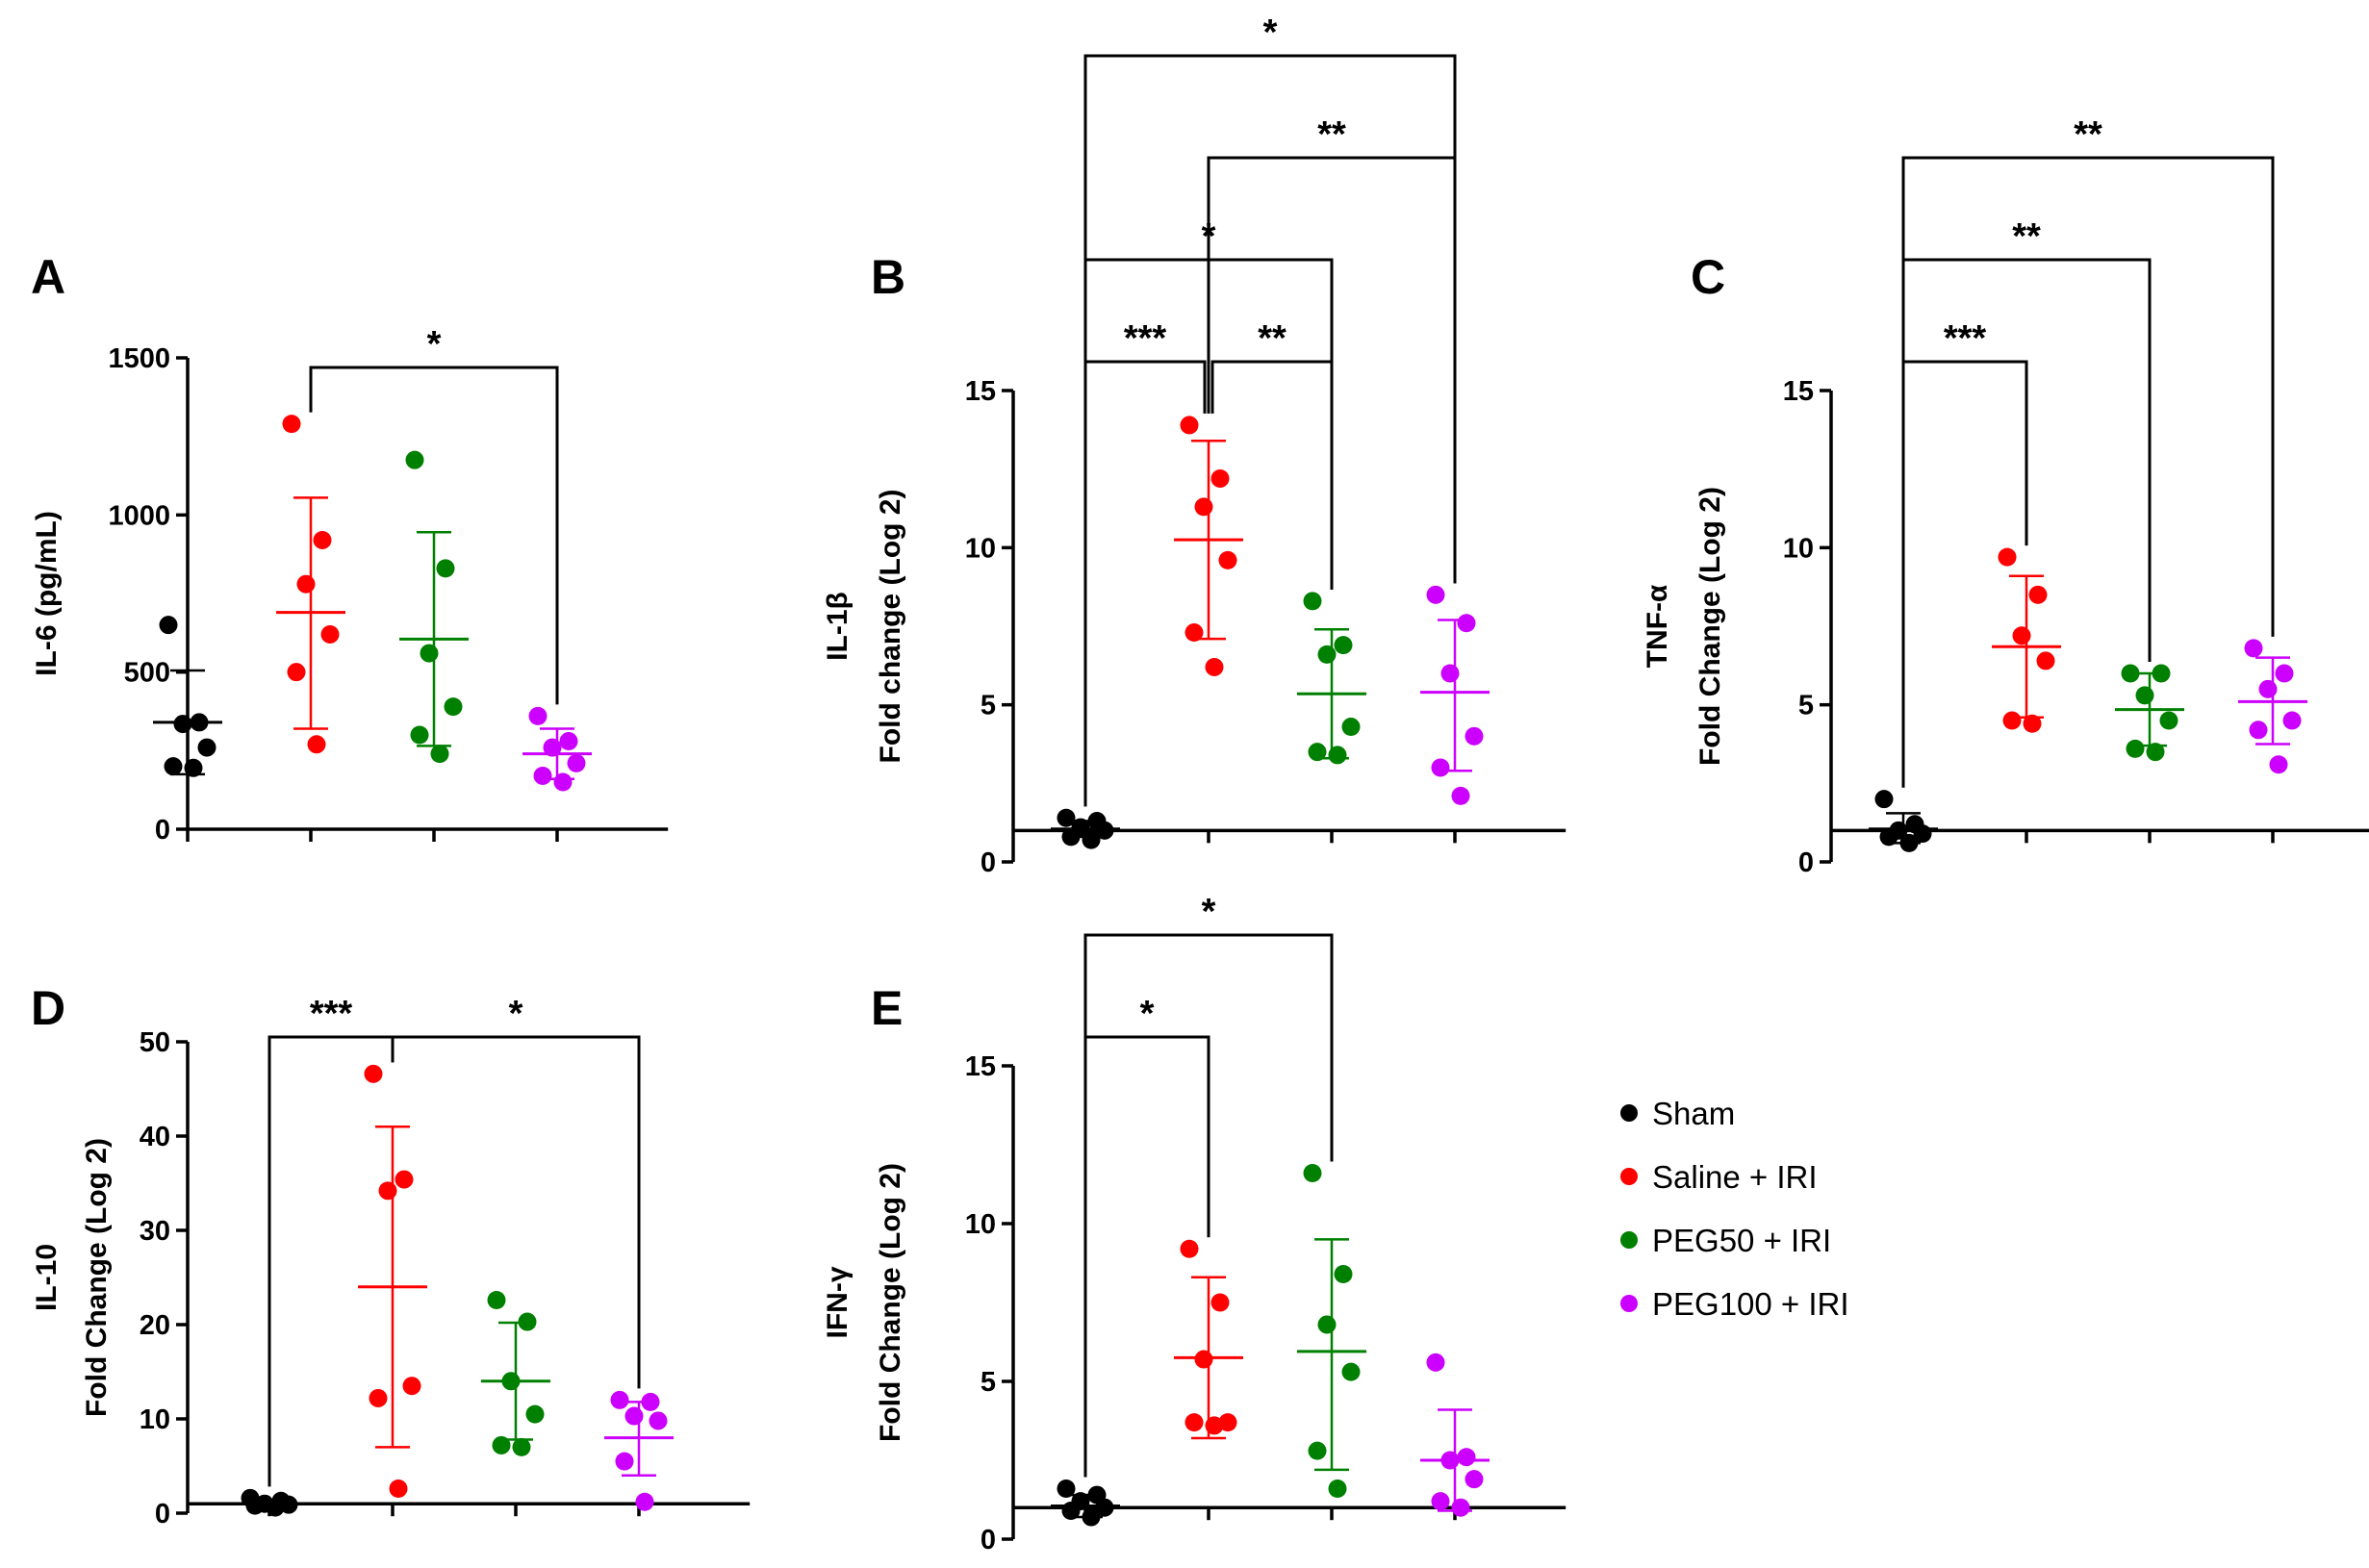  What do you see at coordinates (837, 1302) in the screenshot?
I see `y-axis-label-e: IFN-γ` at bounding box center [837, 1302].